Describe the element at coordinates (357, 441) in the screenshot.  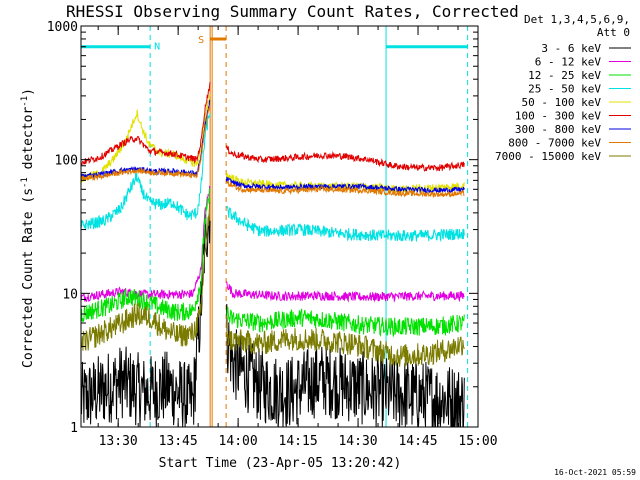
I see `x-tick-label: 14:30` at that location.